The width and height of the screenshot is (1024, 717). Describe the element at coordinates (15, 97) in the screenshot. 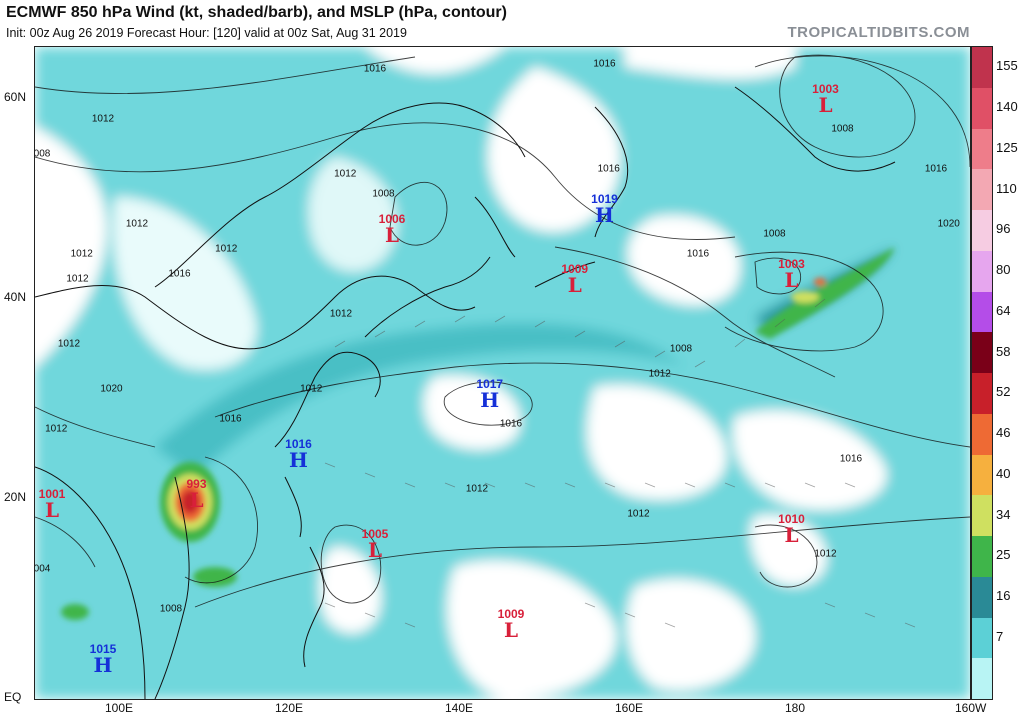

I see `lat-tick-label: 60N` at that location.